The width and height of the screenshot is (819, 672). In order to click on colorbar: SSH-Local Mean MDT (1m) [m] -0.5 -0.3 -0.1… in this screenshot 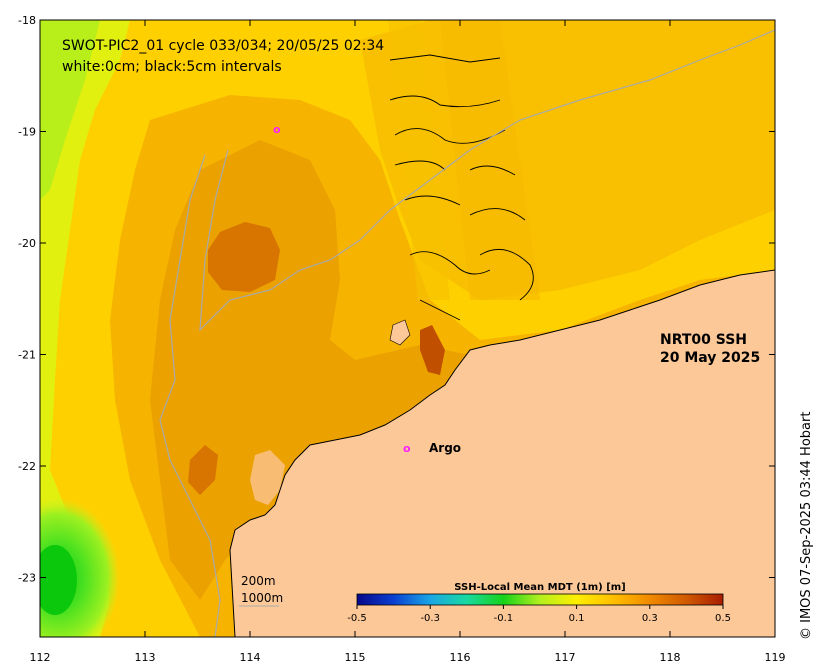, I will do `click(539, 603)`.